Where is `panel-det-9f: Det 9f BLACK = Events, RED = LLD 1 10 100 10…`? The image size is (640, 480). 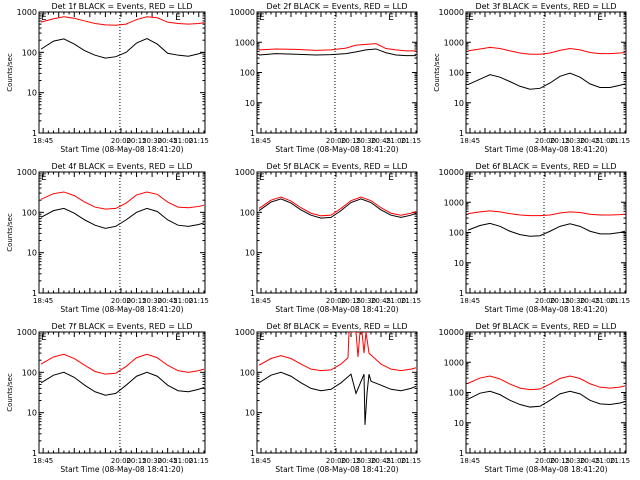
panel-det-9f: Det 9f BLACK = Events, RED = LLD 1 10 100 10… is located at coordinates (535, 398).